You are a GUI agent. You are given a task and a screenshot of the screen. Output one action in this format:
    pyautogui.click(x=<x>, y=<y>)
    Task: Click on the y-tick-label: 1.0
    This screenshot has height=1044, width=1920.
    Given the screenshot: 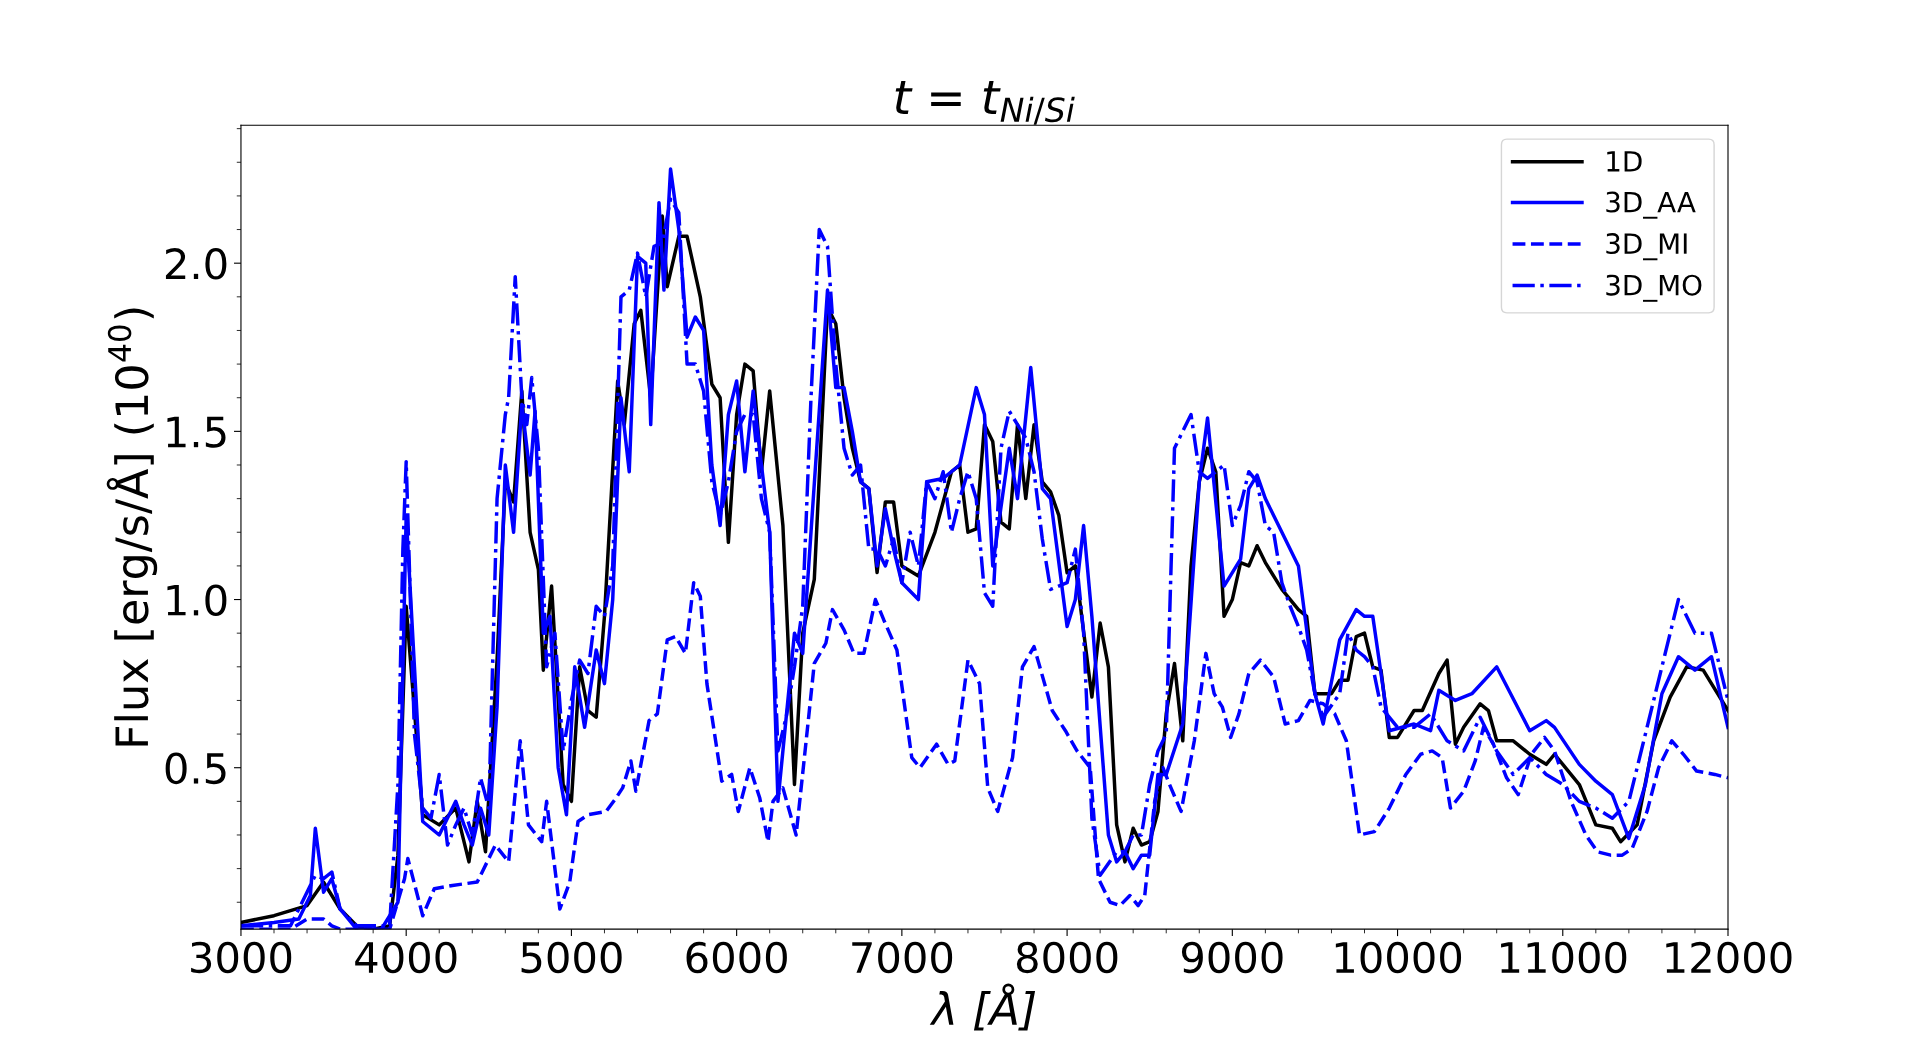 What is the action you would take?
    pyautogui.click(x=197, y=600)
    